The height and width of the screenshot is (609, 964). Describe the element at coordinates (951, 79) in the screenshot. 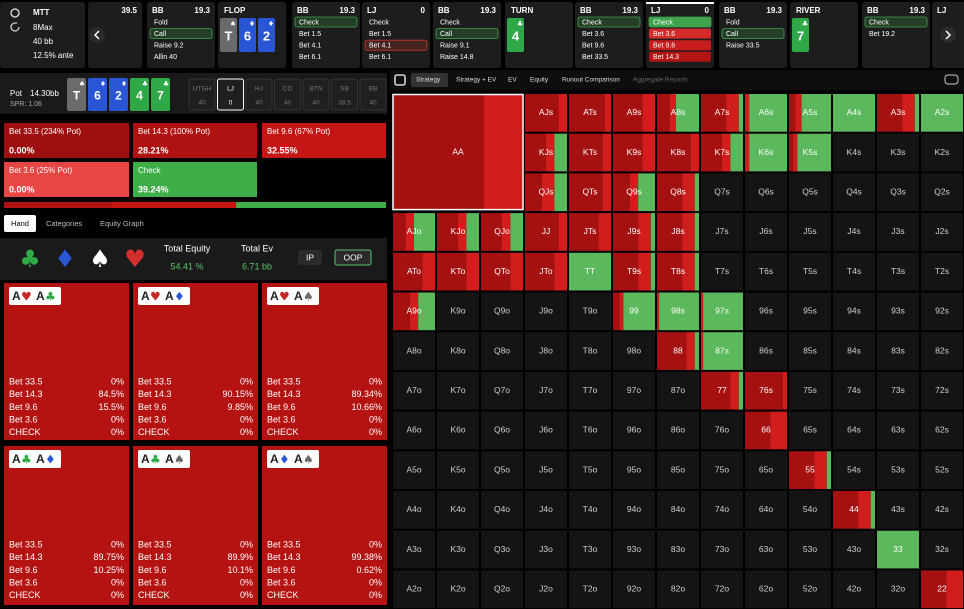

I see `controller-icon` at that location.